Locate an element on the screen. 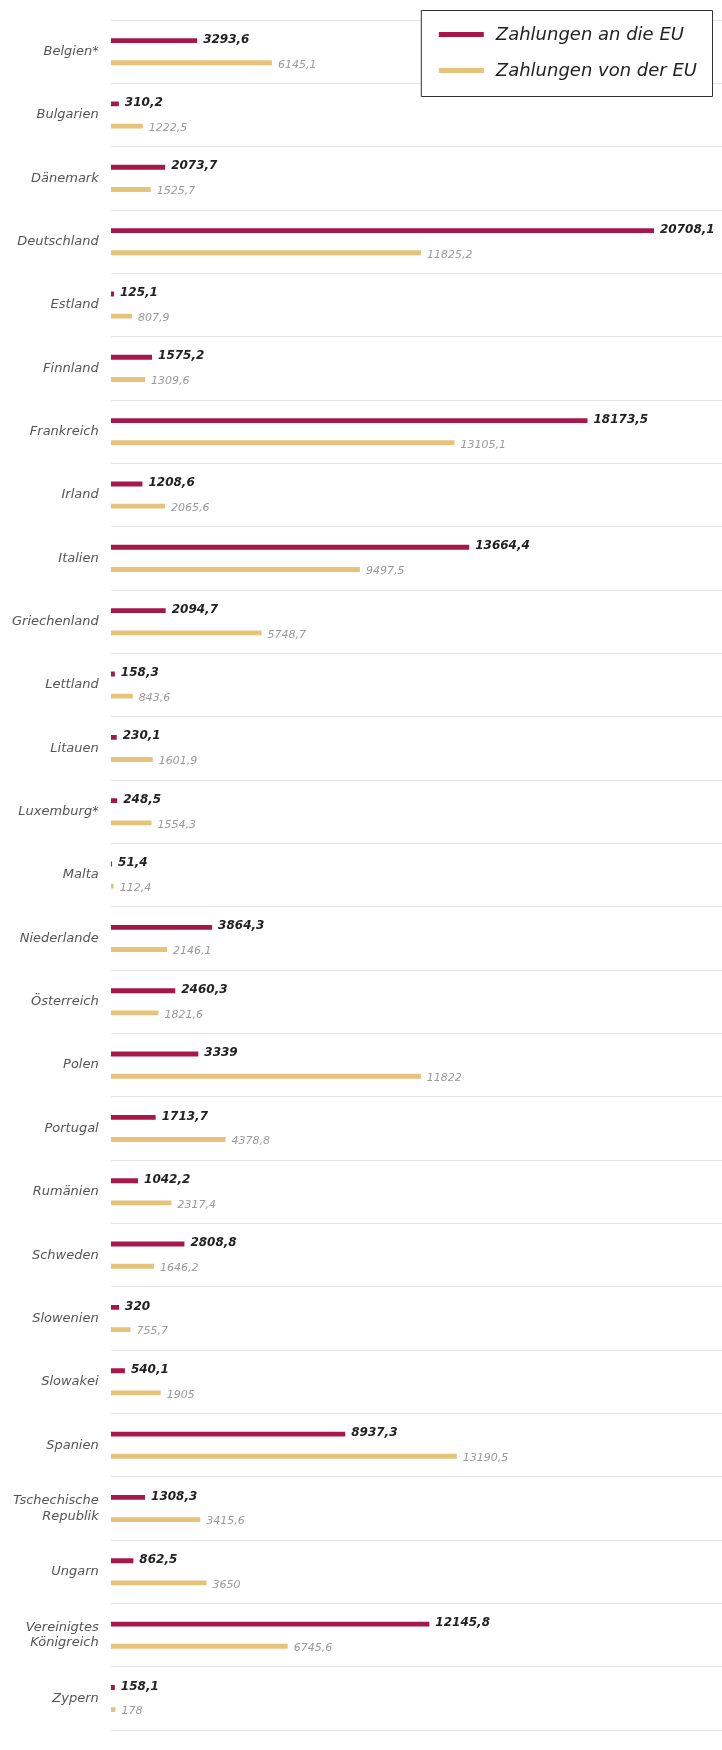  y-tick-label: Polen is located at coordinates (81, 1064).